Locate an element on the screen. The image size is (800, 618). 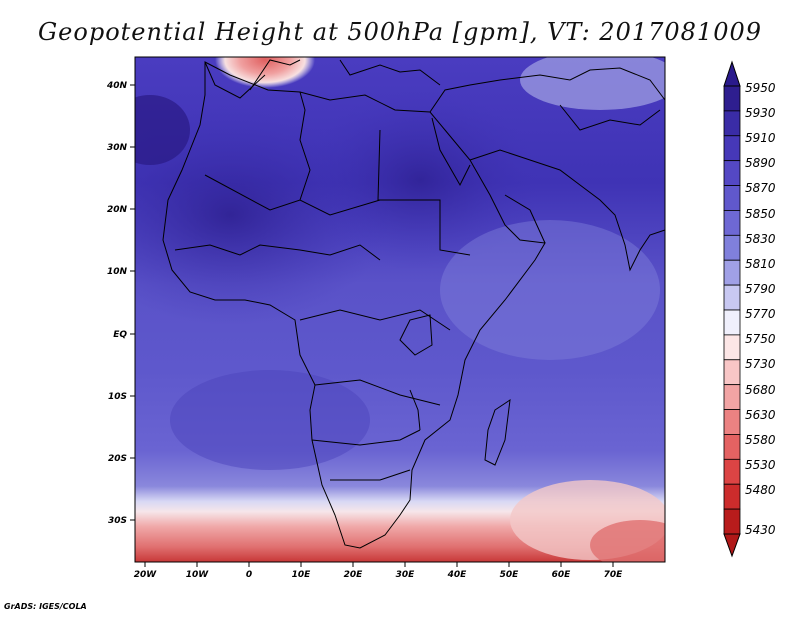
colorbar-bottom-arrow is located at coordinates (732, 545).